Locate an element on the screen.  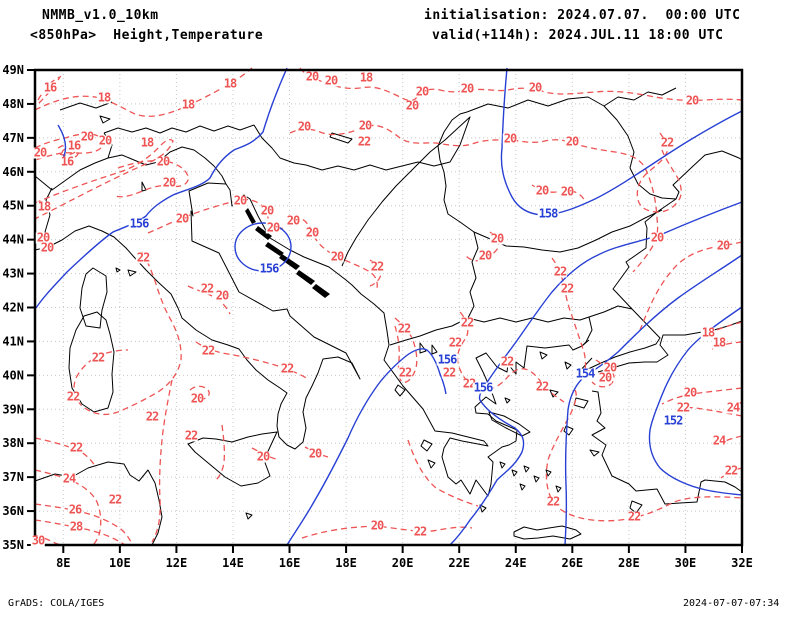
temperature-contour-label: 26 is located at coordinates (74, 509).